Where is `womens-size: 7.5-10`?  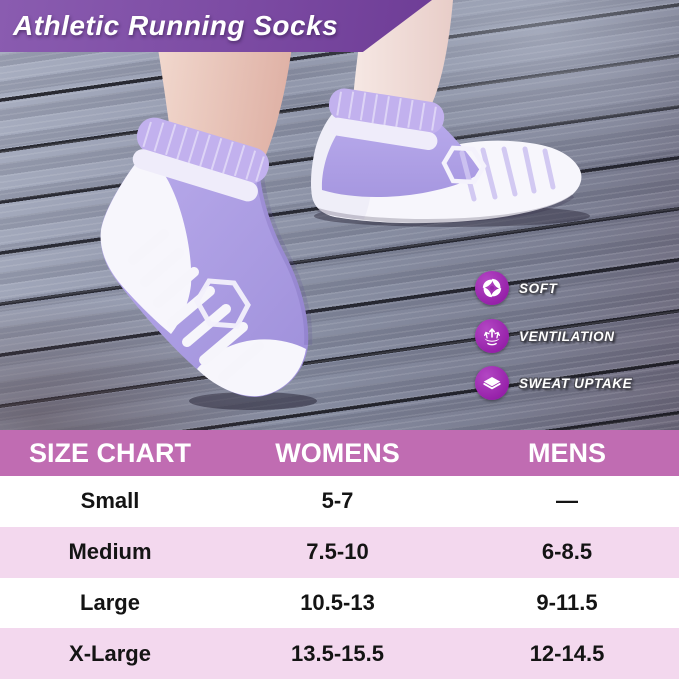
womens-size: 7.5-10 is located at coordinates (337, 552).